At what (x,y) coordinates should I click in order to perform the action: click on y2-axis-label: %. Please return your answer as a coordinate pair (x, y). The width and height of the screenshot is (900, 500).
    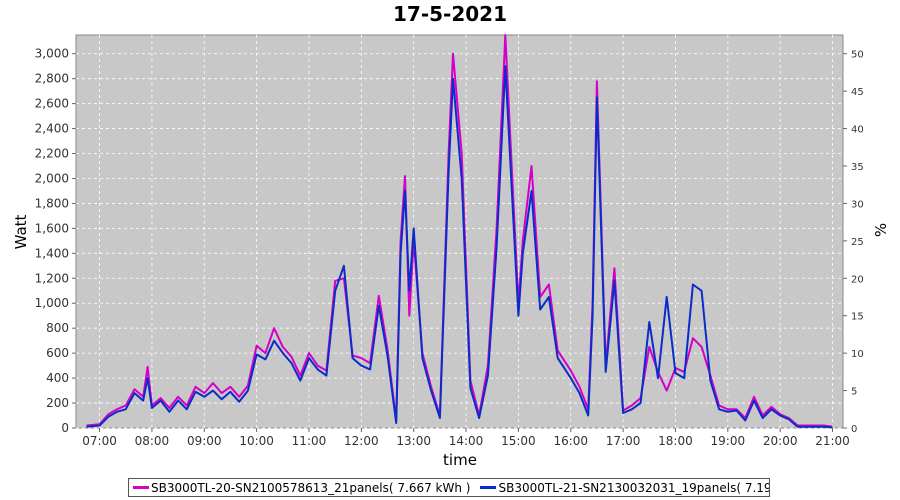
    Looking at the image, I should click on (881, 230).